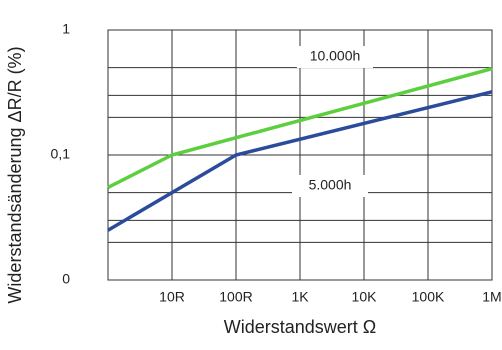 The height and width of the screenshot is (350, 502). Describe the element at coordinates (428, 297) in the screenshot. I see `x-tick-label: 100K` at that location.